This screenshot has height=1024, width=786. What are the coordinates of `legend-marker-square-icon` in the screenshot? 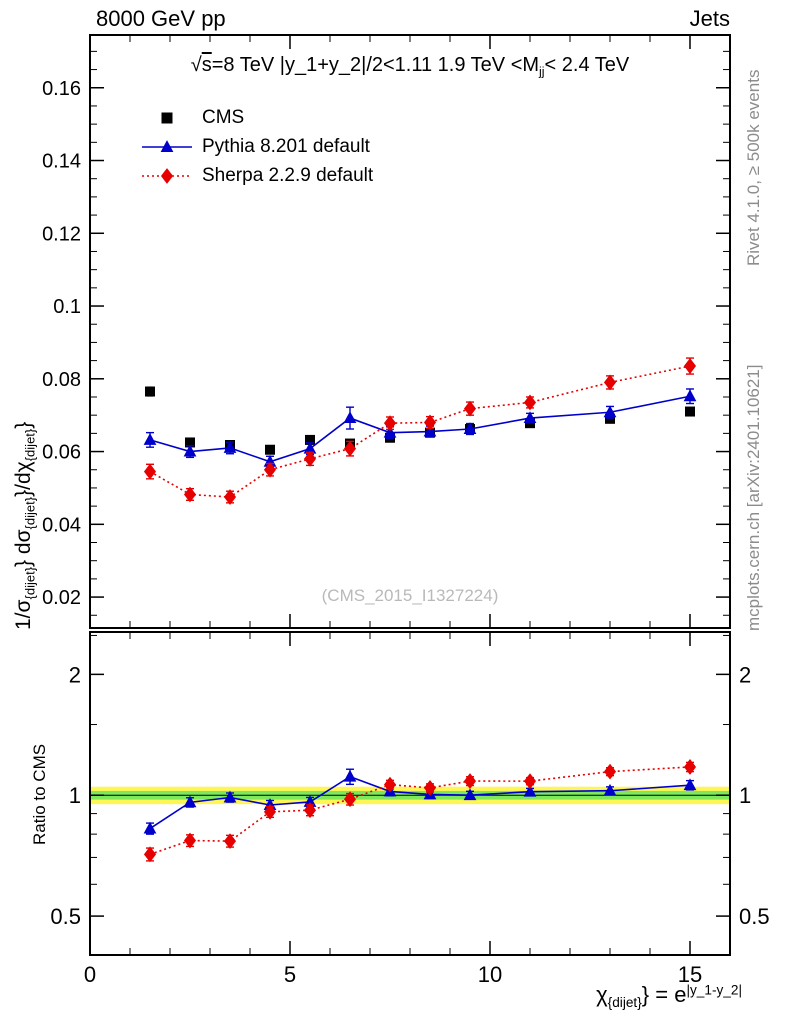 It's located at (167, 117).